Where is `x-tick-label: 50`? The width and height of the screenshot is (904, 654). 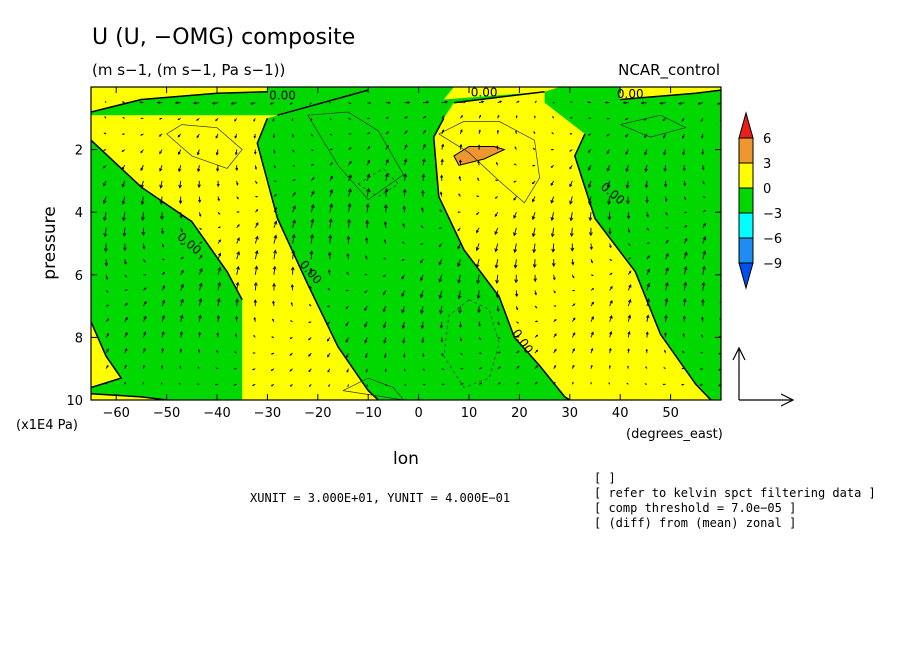
x-tick-label: 50 is located at coordinates (670, 413).